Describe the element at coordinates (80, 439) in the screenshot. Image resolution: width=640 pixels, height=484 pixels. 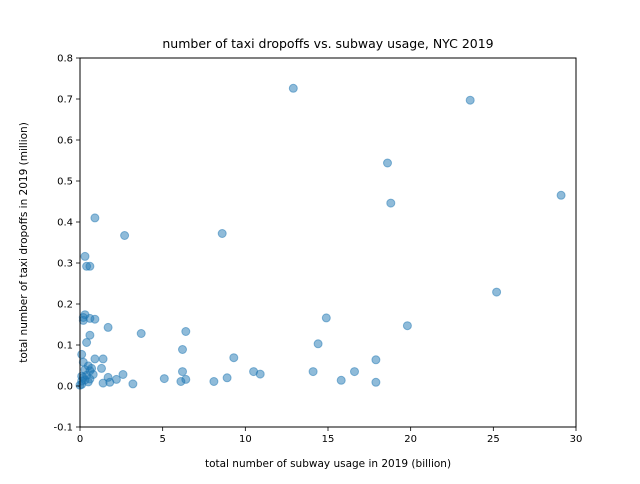
I see `x-tick-label: 0` at that location.